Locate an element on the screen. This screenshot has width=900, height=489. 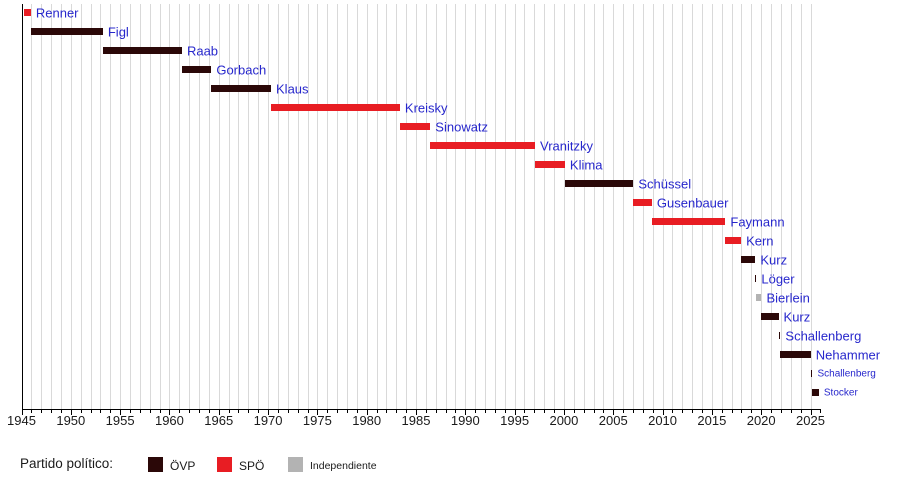
chancellor-label: Stocker is located at coordinates (840, 392).